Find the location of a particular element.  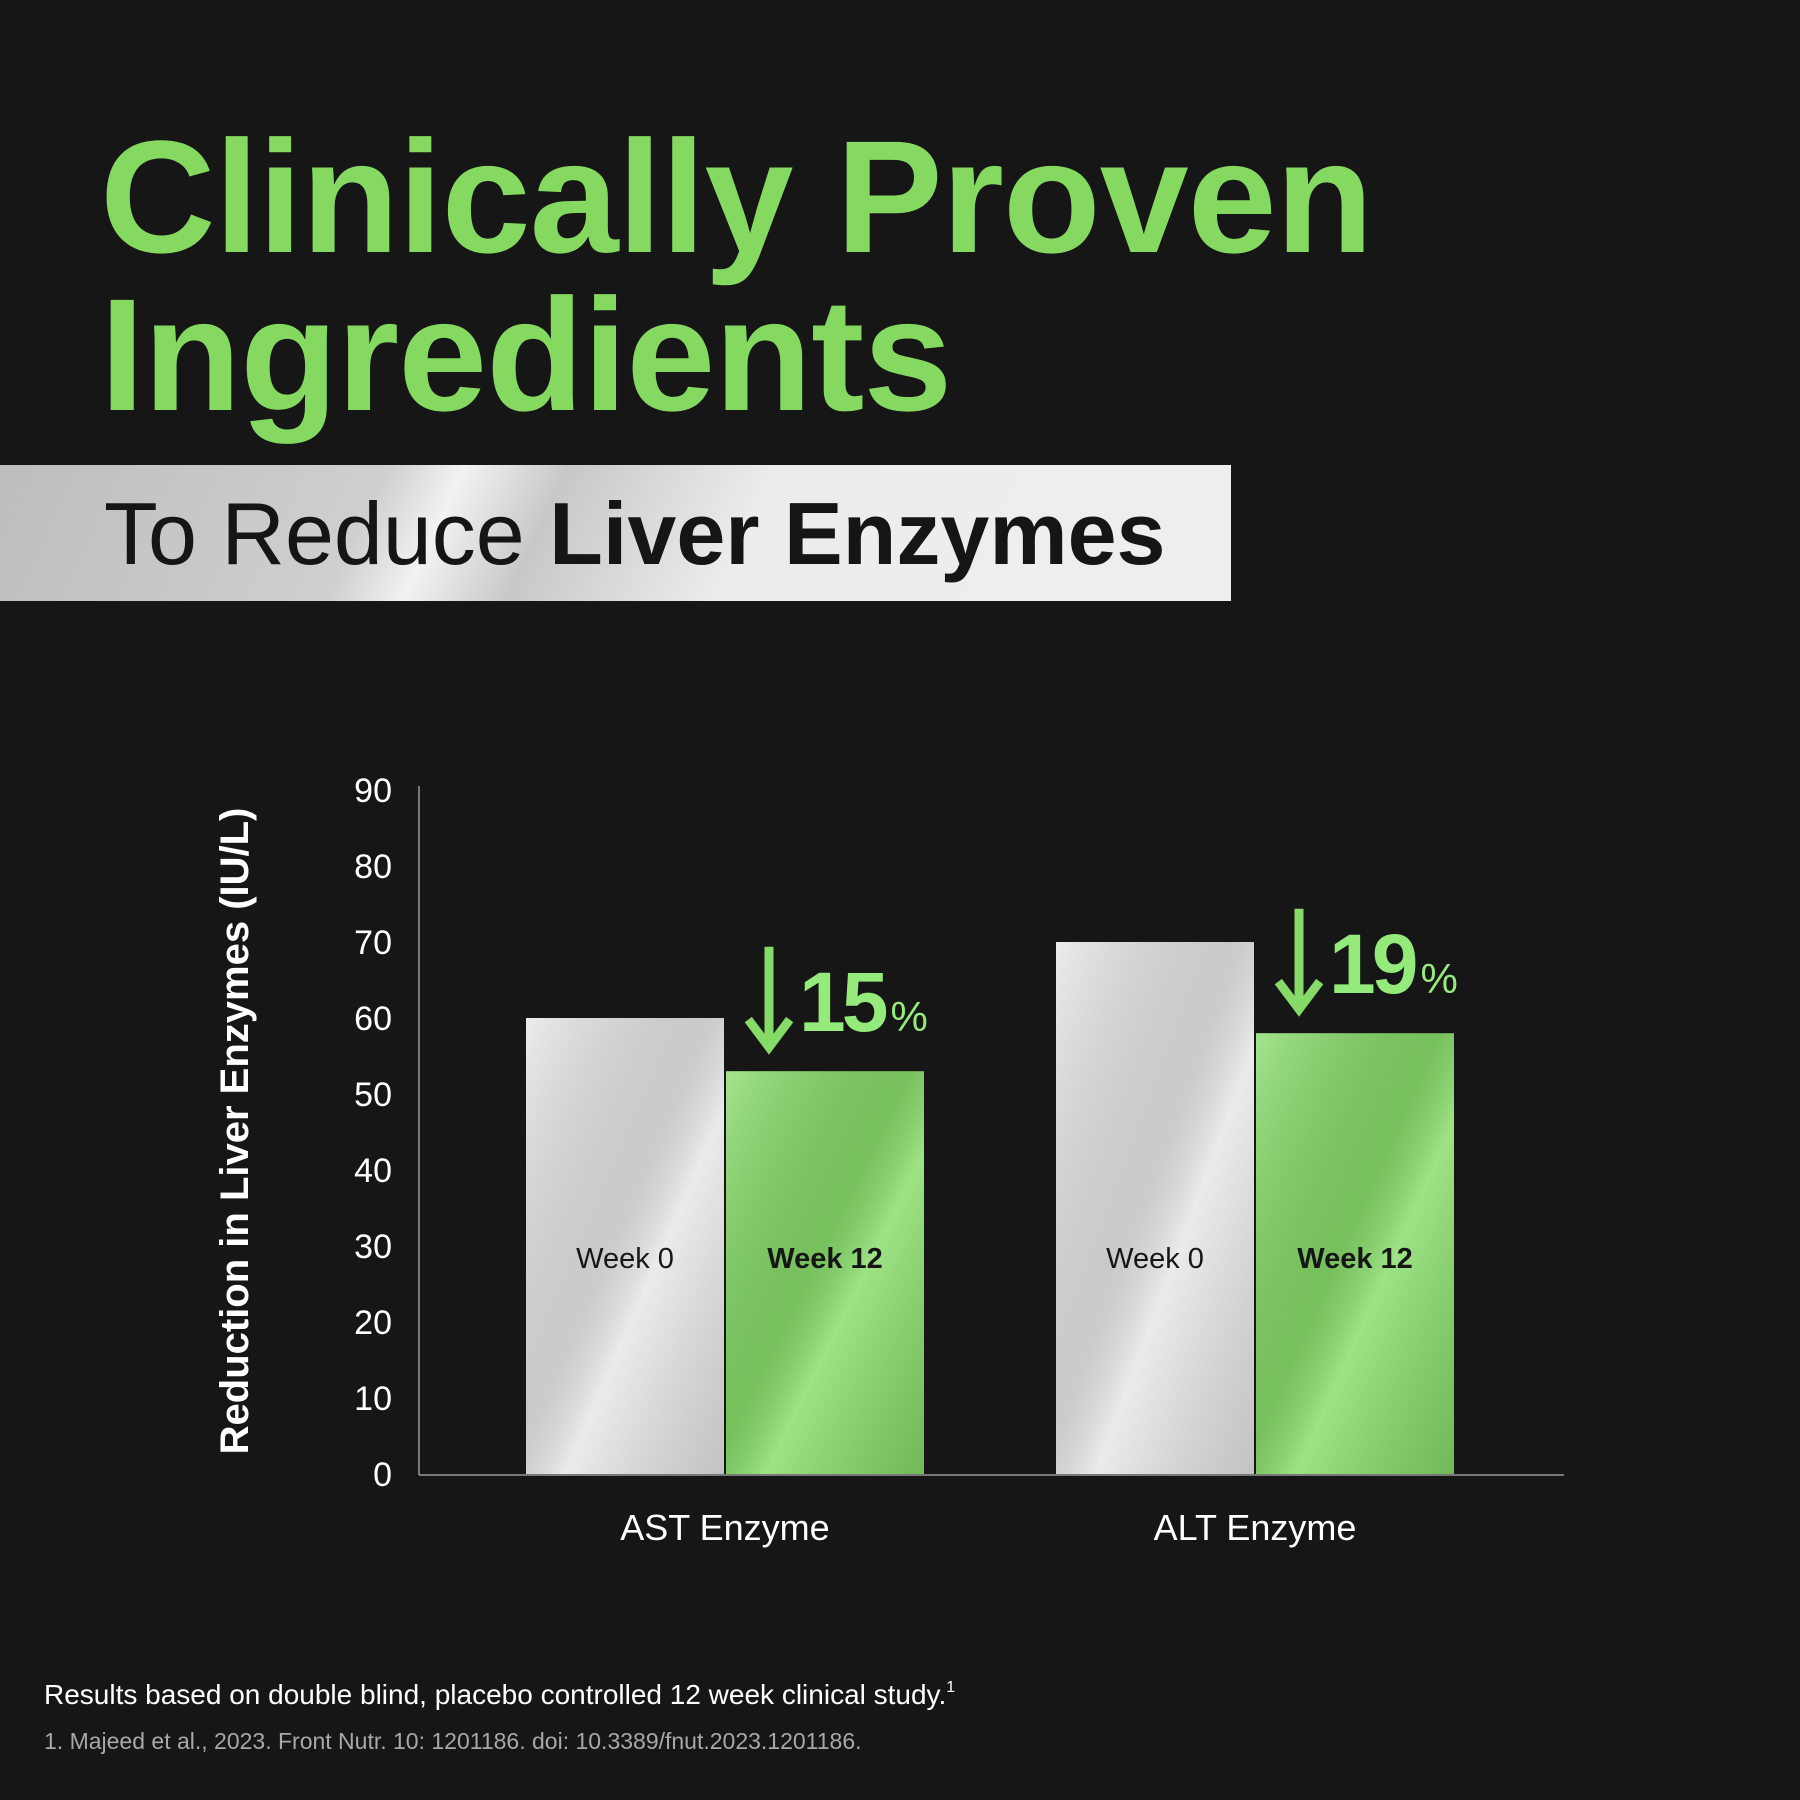

y-tick-label: 50 is located at coordinates (373, 1095).